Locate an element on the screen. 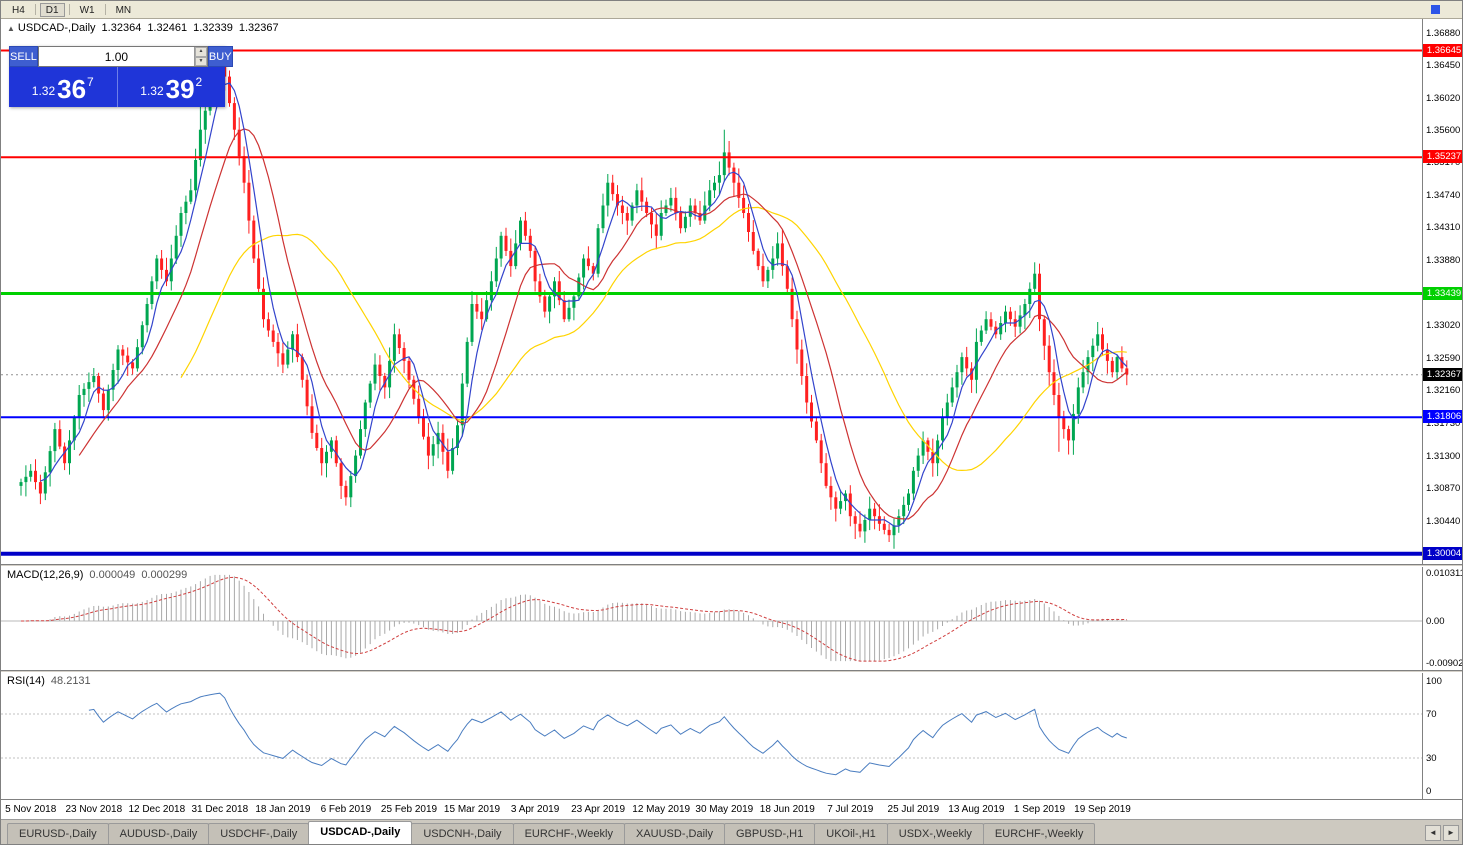 This screenshot has width=1463, height=845. chart-symbol-label: USDCAD-,Daily is located at coordinates (56, 28).